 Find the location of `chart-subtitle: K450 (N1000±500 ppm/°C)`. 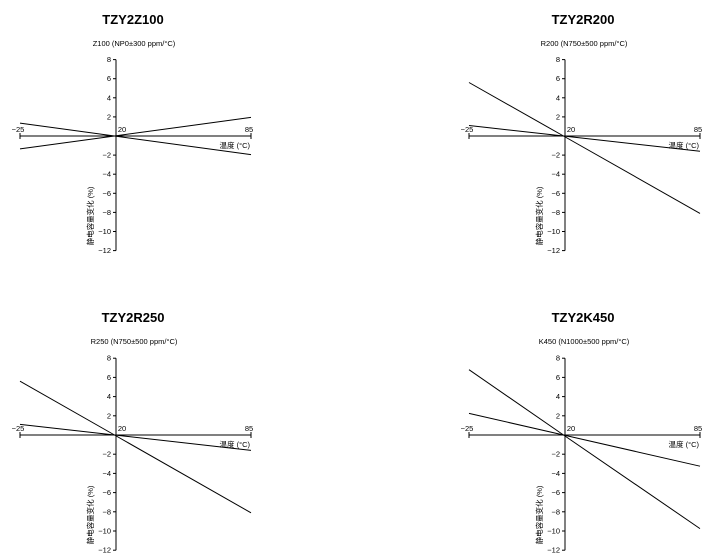

chart-subtitle: K450 (N1000±500 ppm/°C) is located at coordinates (584, 341).